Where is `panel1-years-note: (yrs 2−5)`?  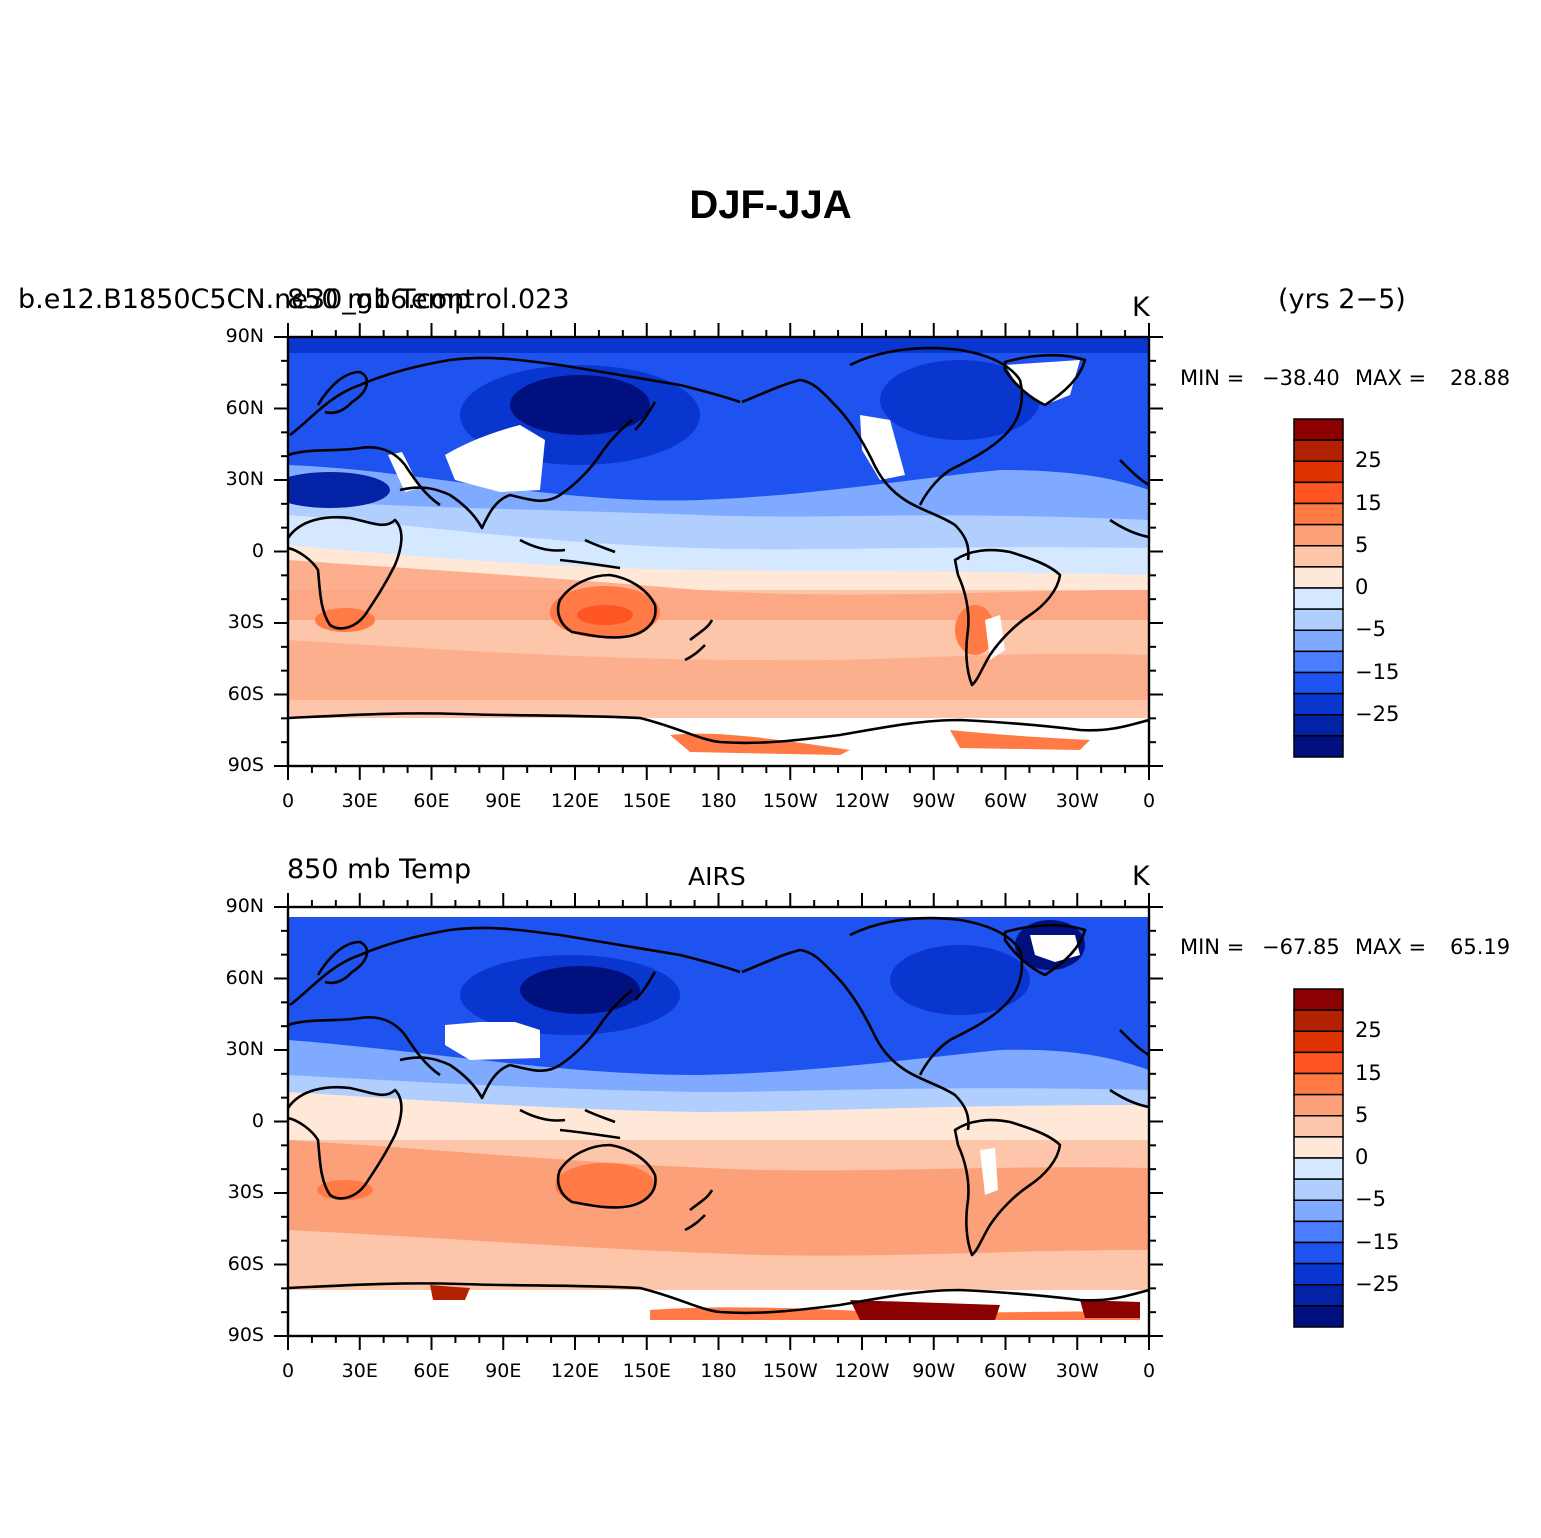
panel1-years-note: (yrs 2−5) is located at coordinates (1342, 299).